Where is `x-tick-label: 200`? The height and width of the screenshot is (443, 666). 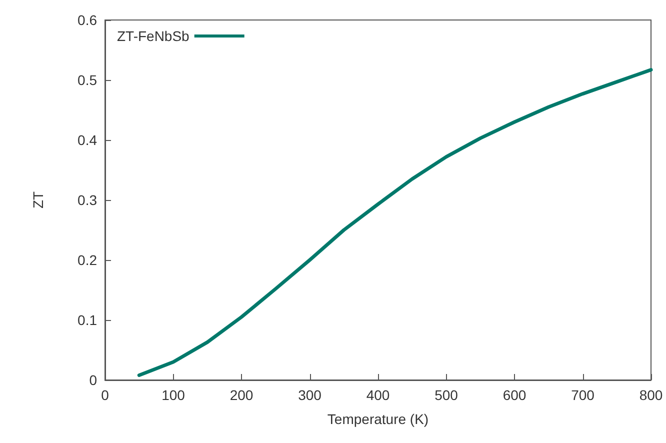
x-tick-label: 200 is located at coordinates (242, 395).